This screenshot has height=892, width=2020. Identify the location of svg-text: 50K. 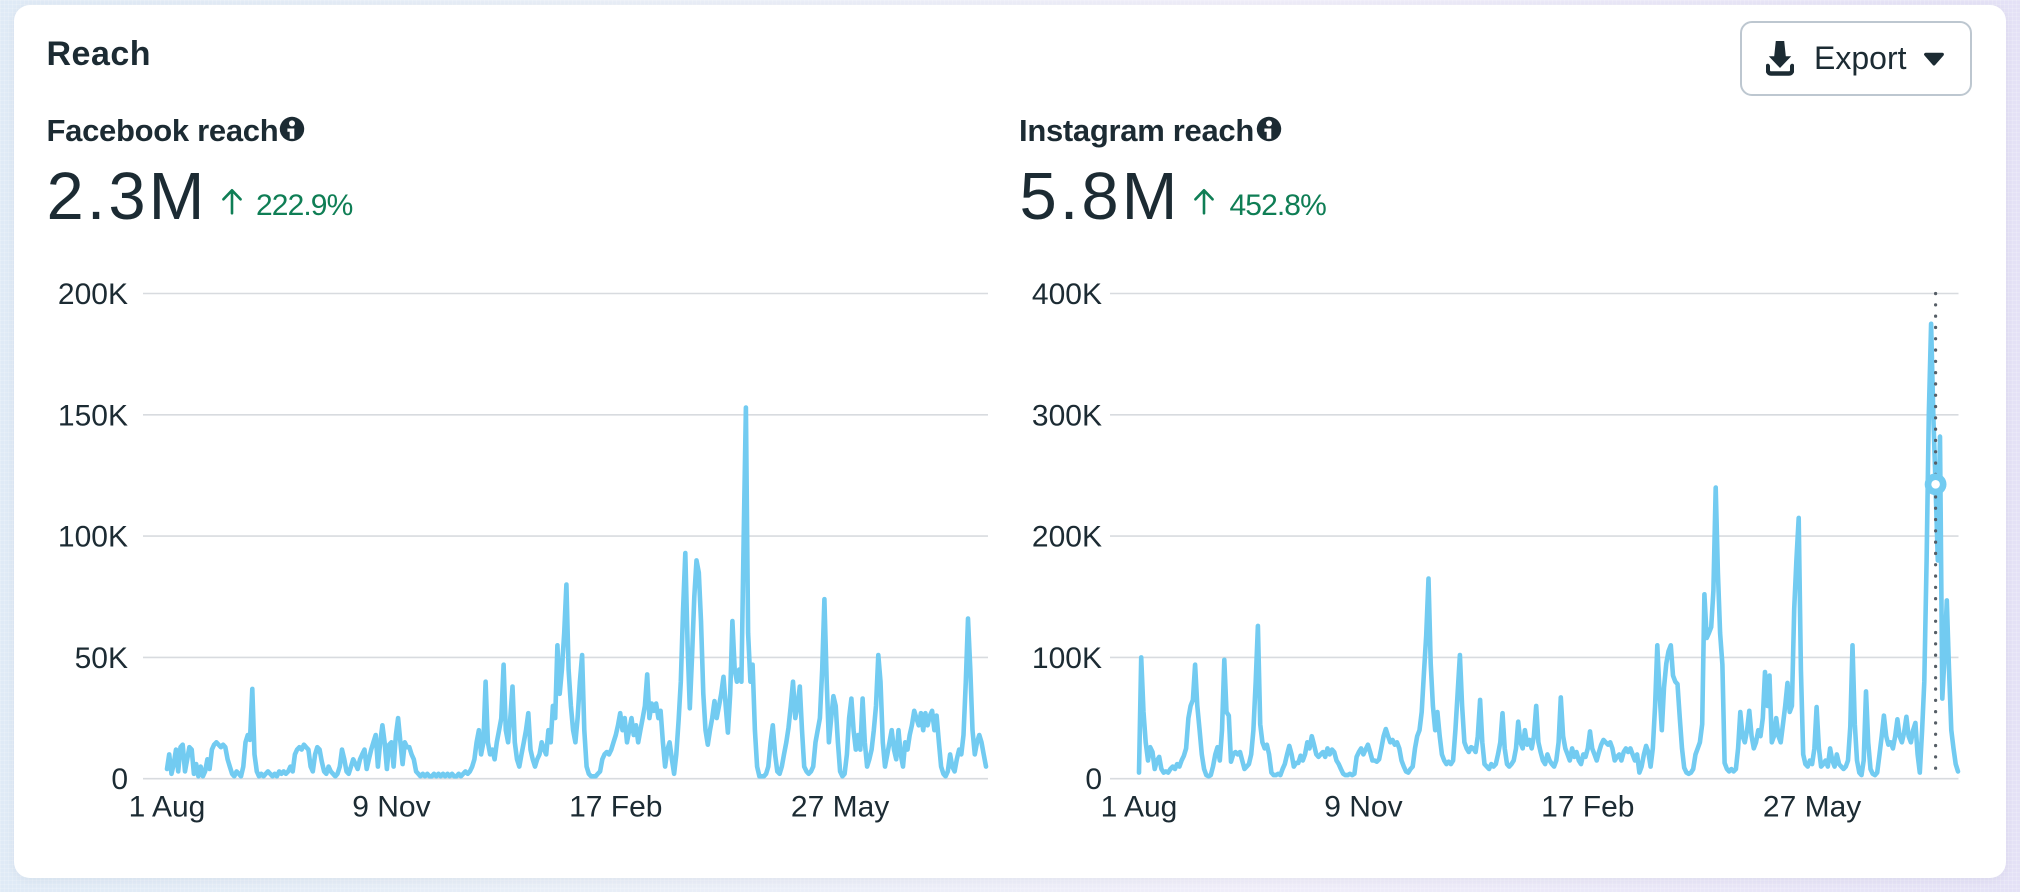
(101, 658).